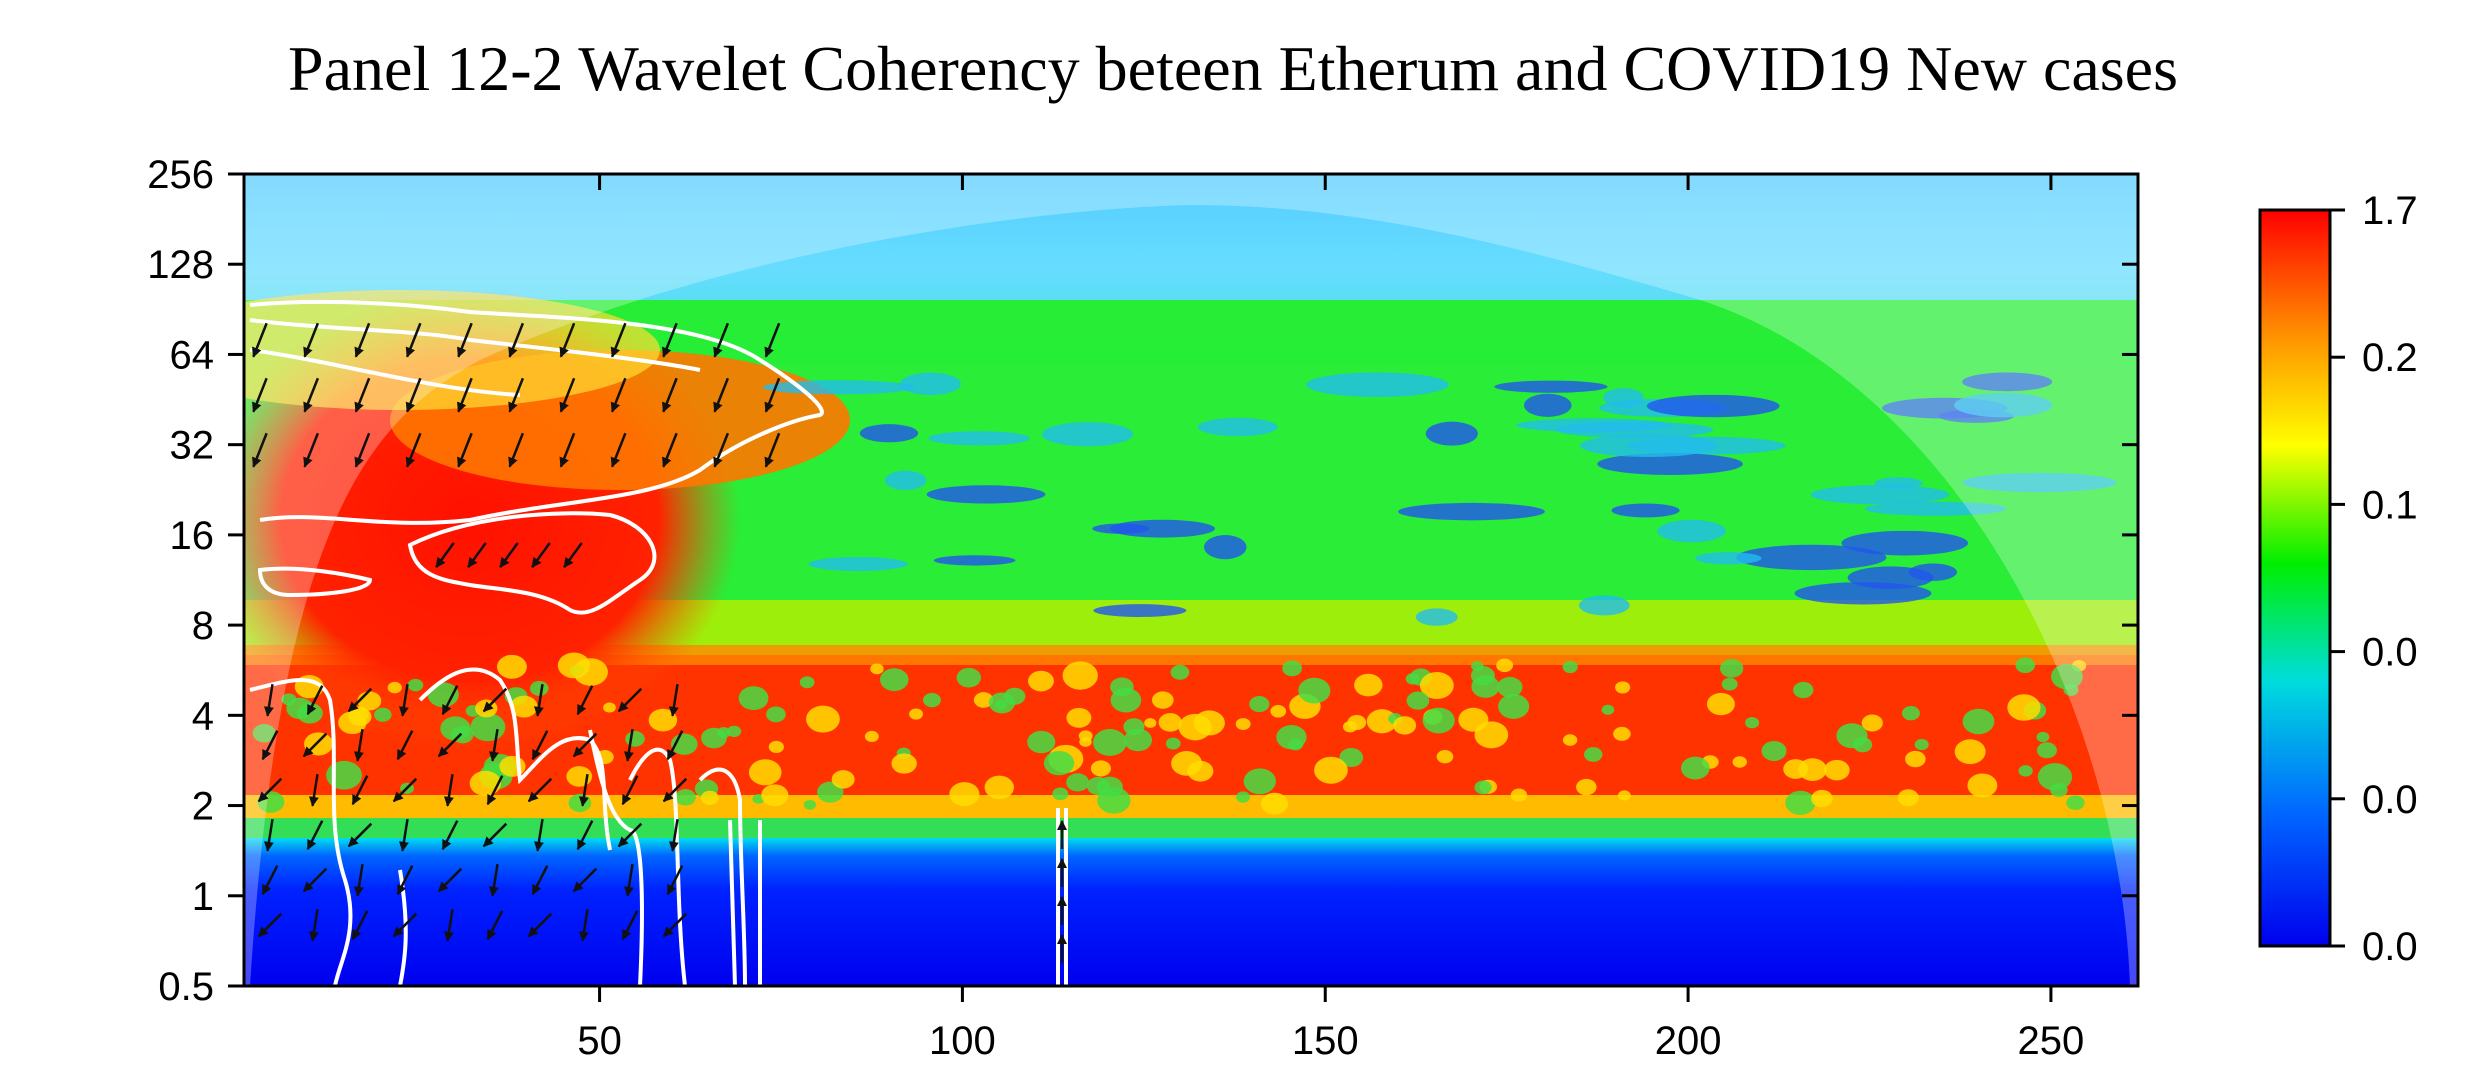  What do you see at coordinates (962, 1041) in the screenshot?
I see `x-tick-label: 100` at bounding box center [962, 1041].